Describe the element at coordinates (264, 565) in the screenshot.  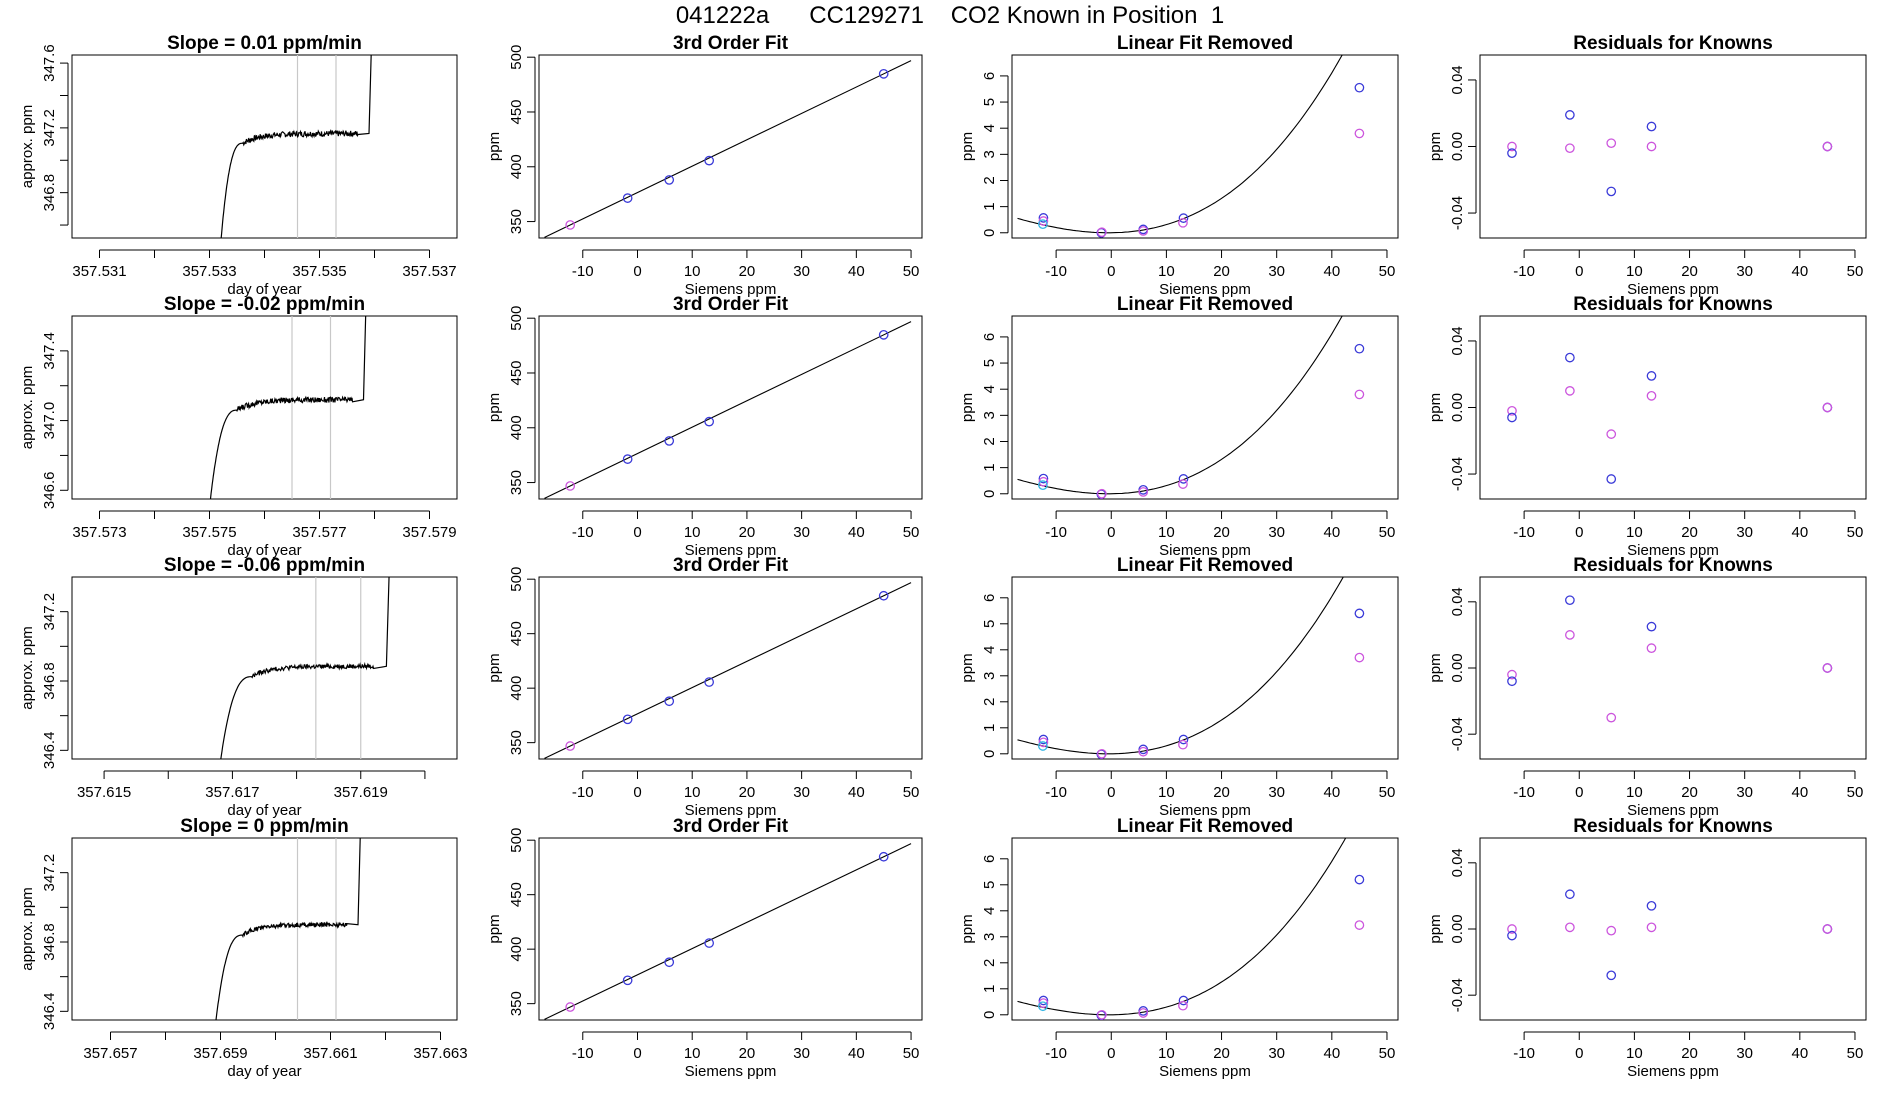
I see `panel-title: Slope = -0.06 ppm/min` at that location.